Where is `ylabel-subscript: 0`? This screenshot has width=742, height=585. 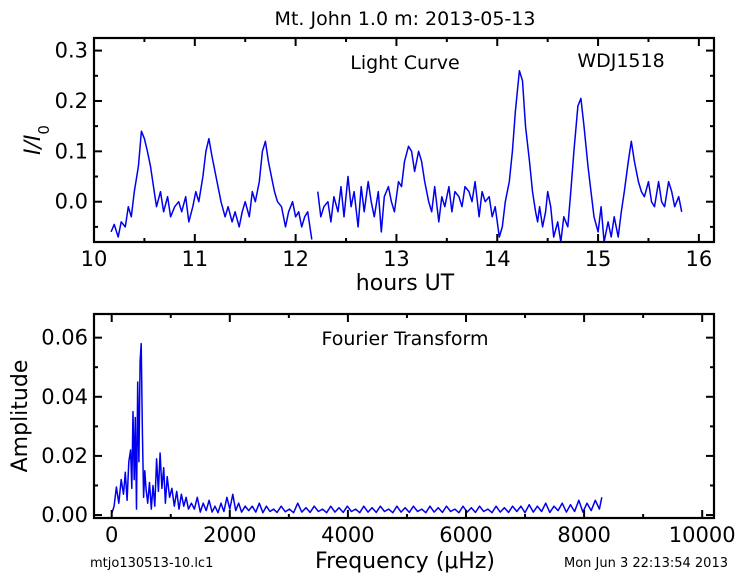 ylabel-subscript: 0 is located at coordinates (44, 130).